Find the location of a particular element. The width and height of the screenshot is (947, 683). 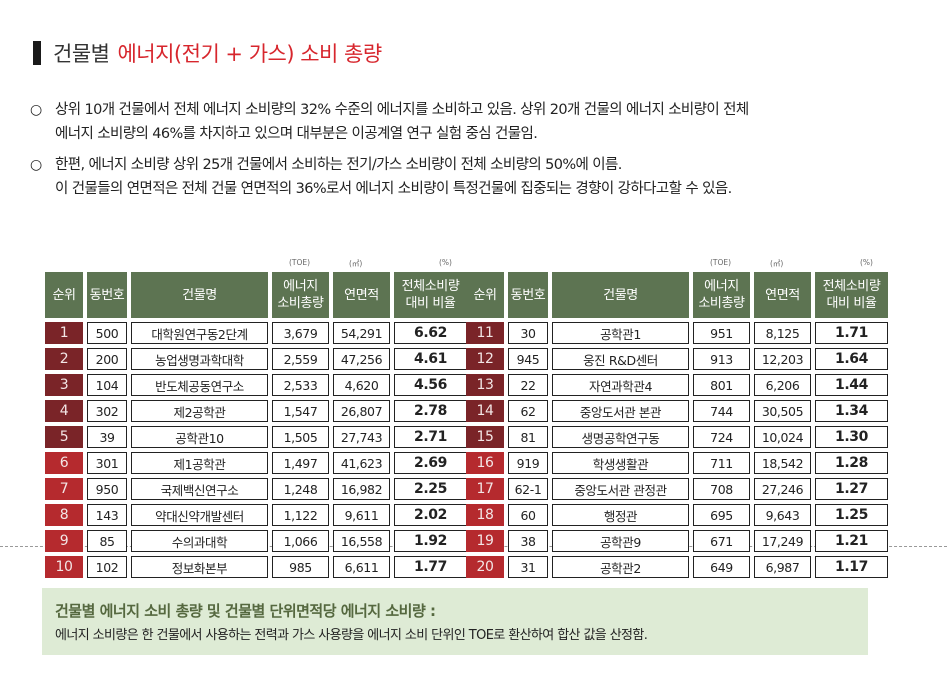

cell-energy: 2,559 is located at coordinates (300, 359).